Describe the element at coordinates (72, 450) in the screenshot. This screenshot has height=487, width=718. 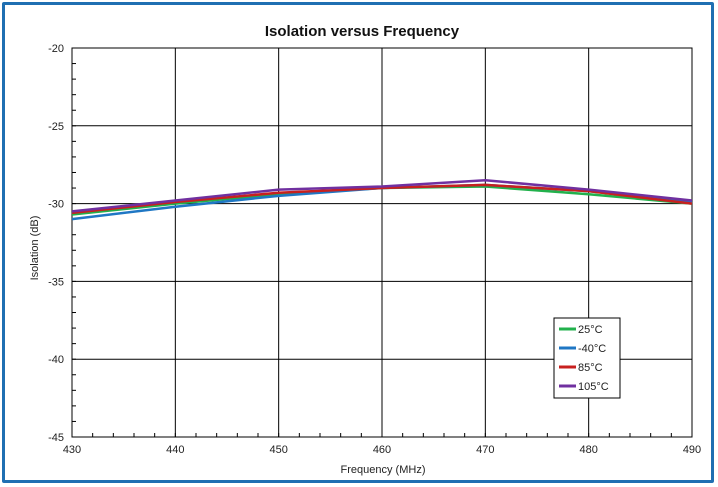
I see `x-tick-label: 430` at that location.